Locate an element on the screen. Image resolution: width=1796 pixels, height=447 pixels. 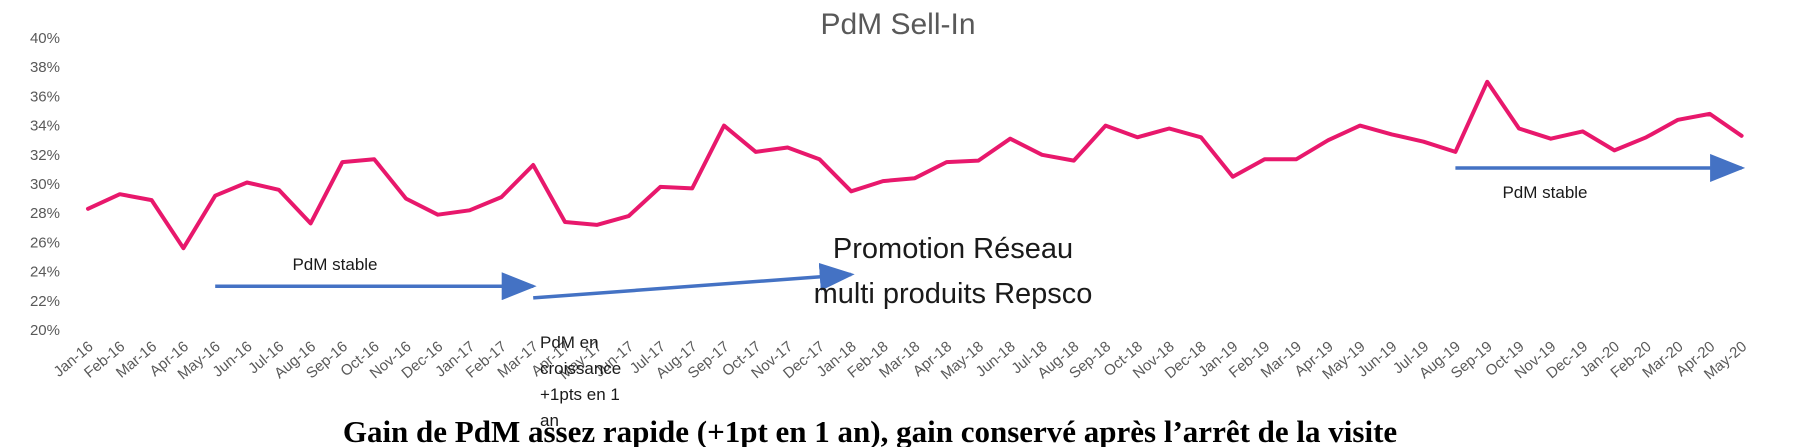
y-tick-label: 40% is located at coordinates (45, 38).